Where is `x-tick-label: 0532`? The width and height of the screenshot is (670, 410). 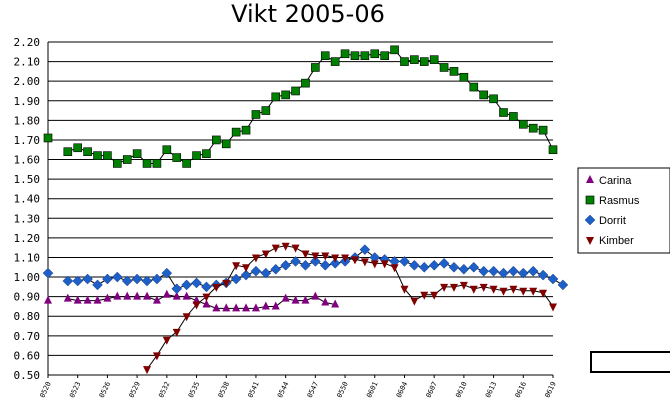 x-tick-label: 0532 is located at coordinates (164, 389).